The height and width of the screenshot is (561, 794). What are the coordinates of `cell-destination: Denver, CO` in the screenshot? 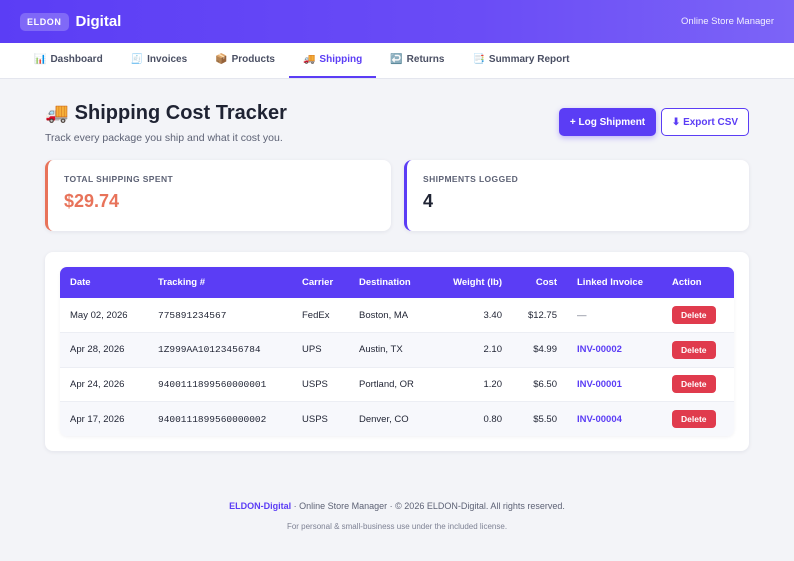 It's located at (384, 419).